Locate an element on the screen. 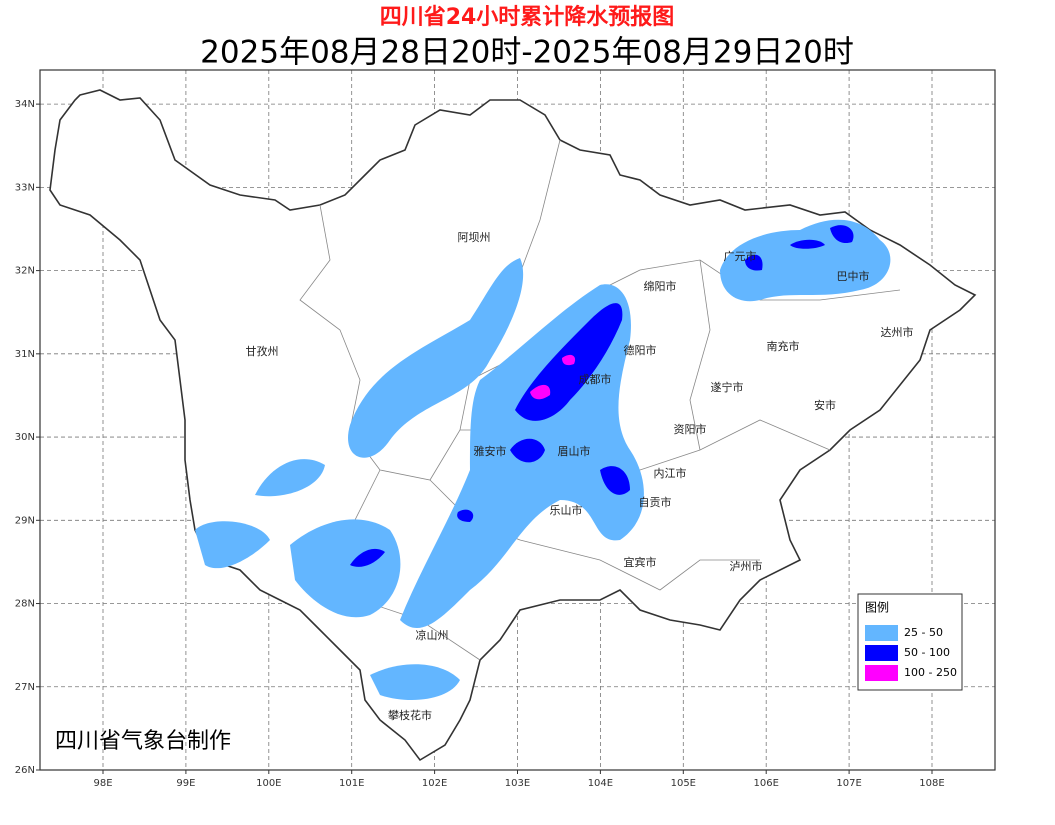 The image size is (1055, 825). x-tick-label: 108E is located at coordinates (931, 783).